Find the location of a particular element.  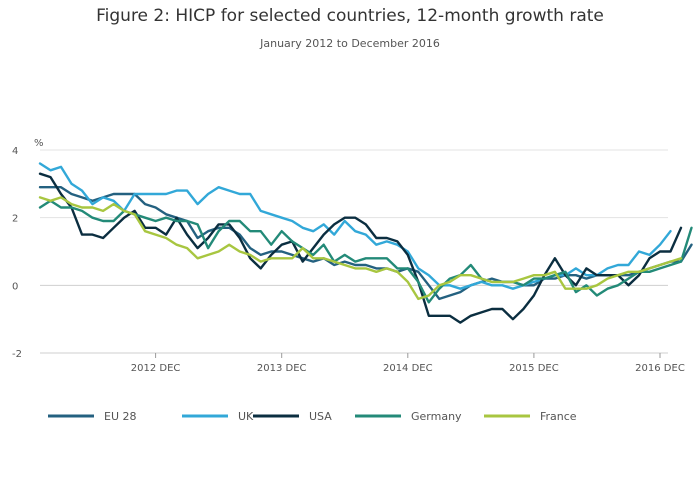

y-tick-label: 4 is located at coordinates (15, 151).